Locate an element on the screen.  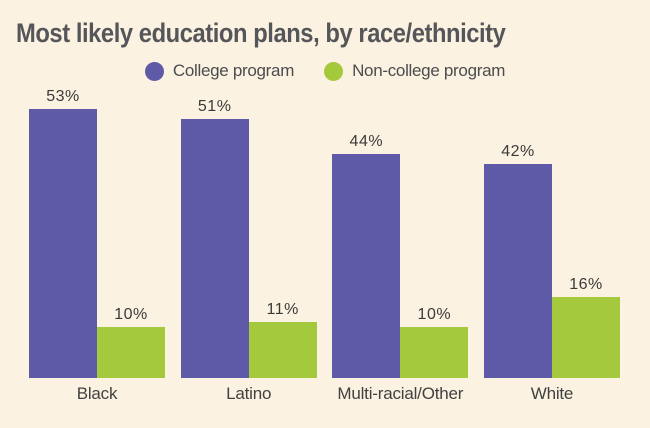
category-label-multi-racial-other: Multi-racial/Other is located at coordinates (400, 393).